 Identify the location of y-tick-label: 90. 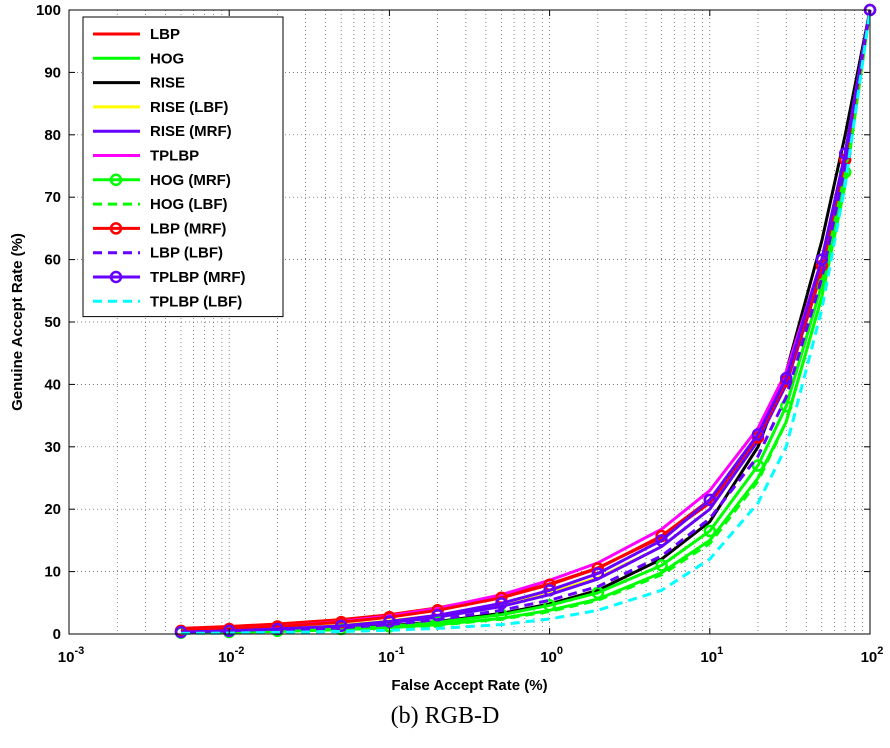
(52, 72).